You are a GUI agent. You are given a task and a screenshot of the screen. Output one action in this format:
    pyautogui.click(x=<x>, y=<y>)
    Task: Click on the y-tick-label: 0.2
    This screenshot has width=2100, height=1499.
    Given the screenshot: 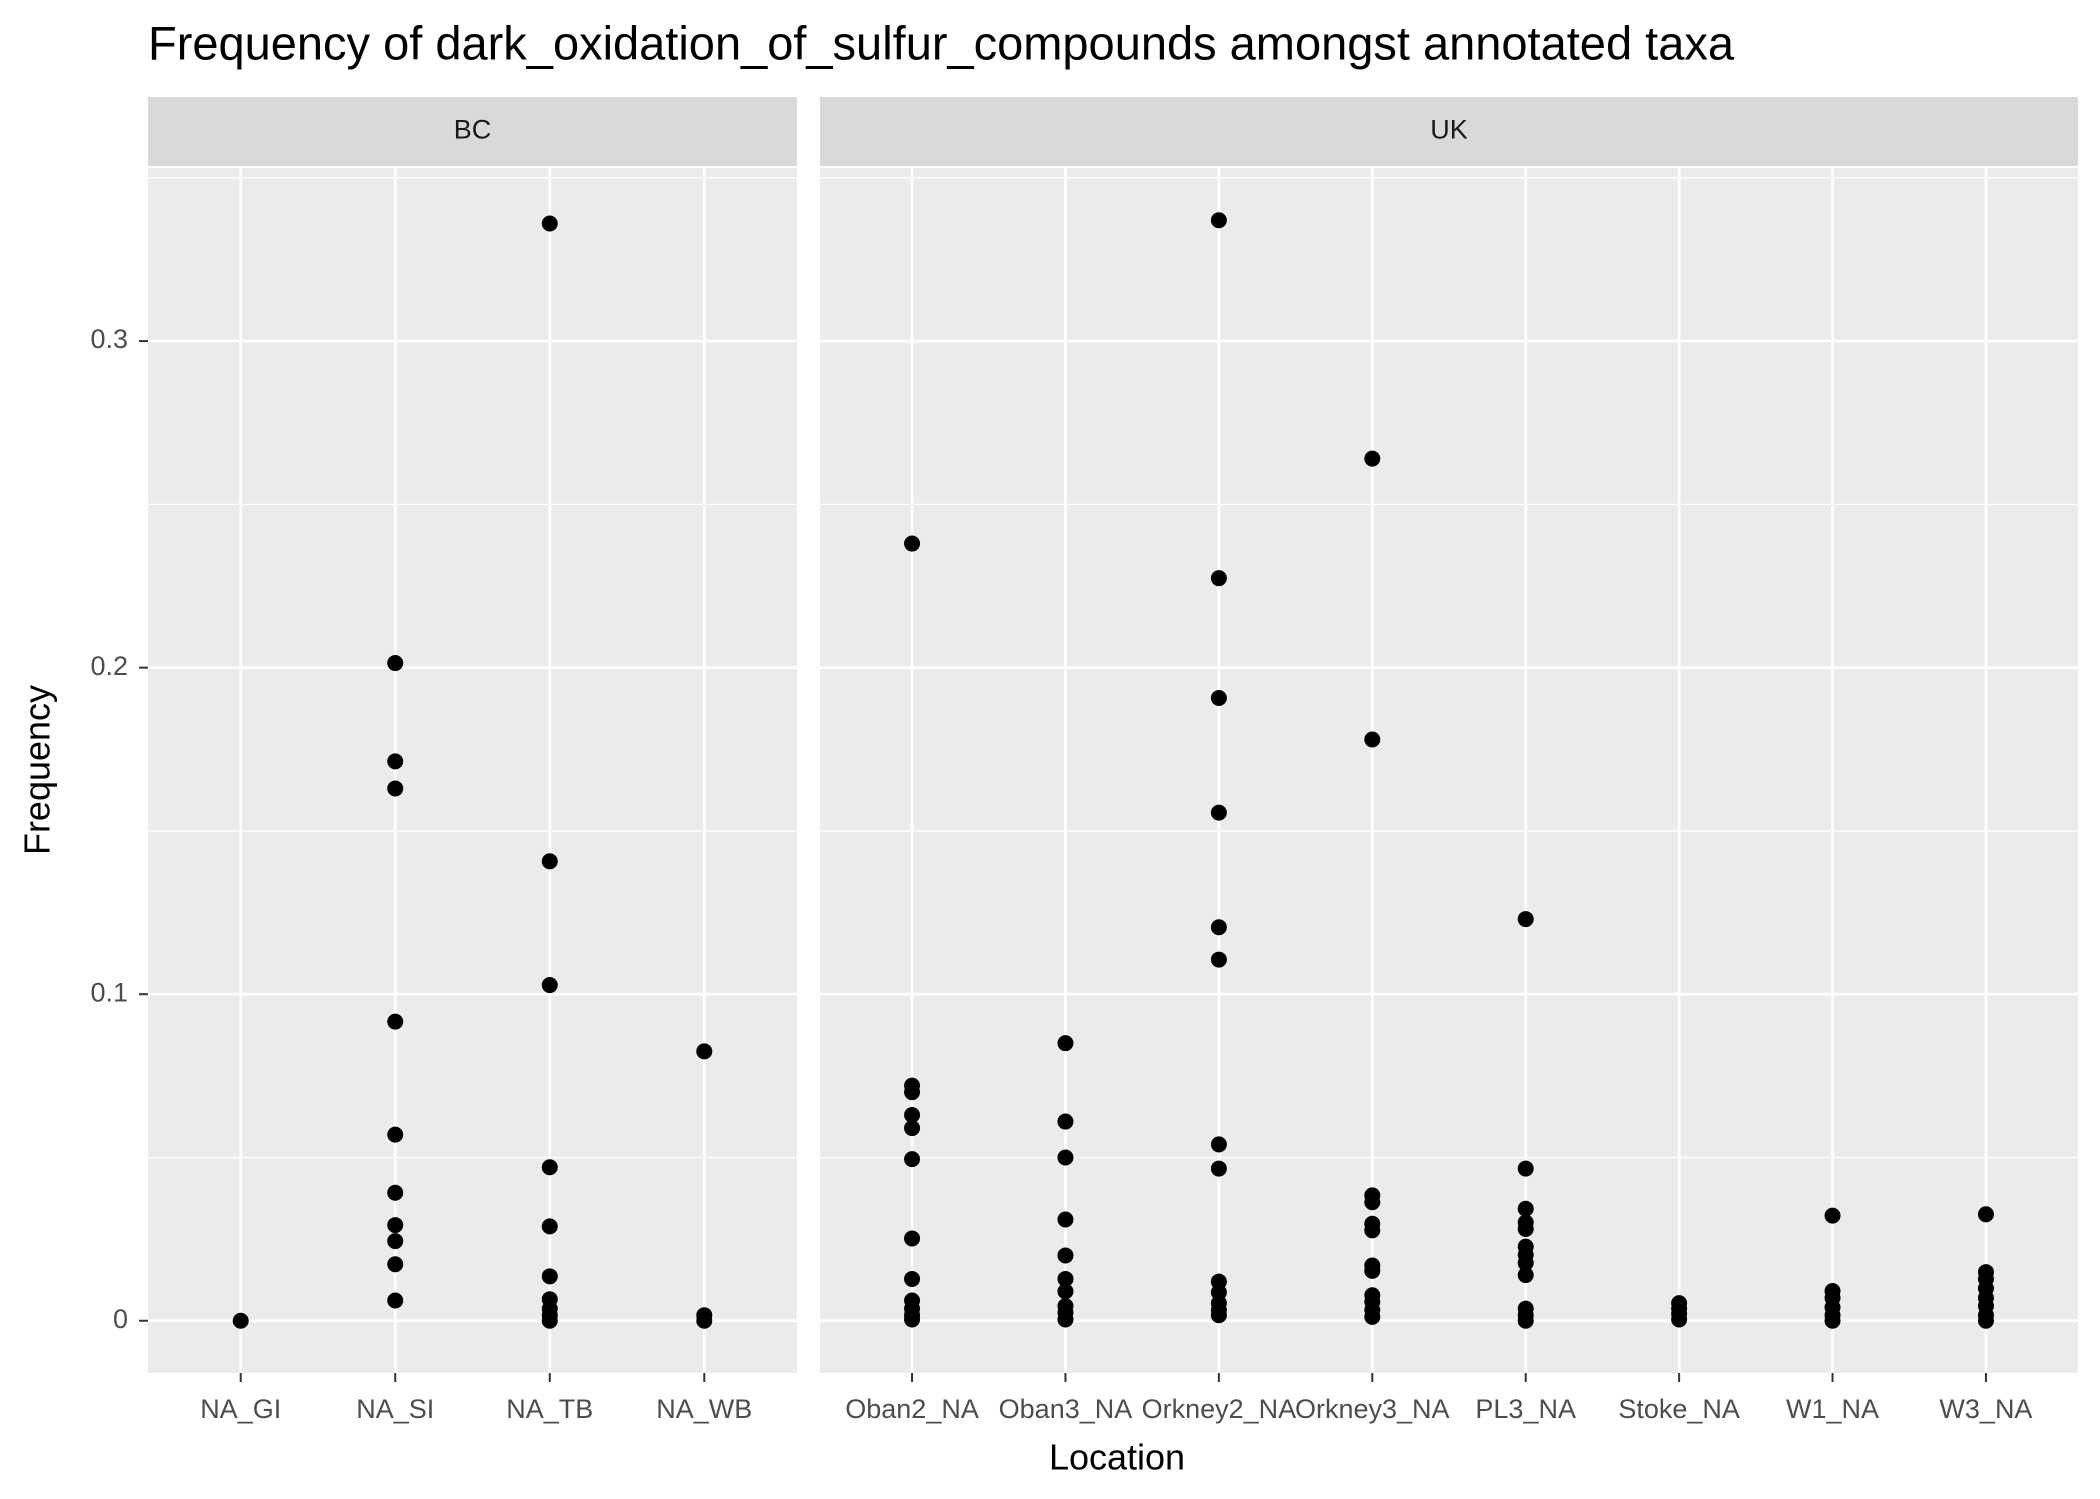 What is the action you would take?
    pyautogui.click(x=109, y=666)
    